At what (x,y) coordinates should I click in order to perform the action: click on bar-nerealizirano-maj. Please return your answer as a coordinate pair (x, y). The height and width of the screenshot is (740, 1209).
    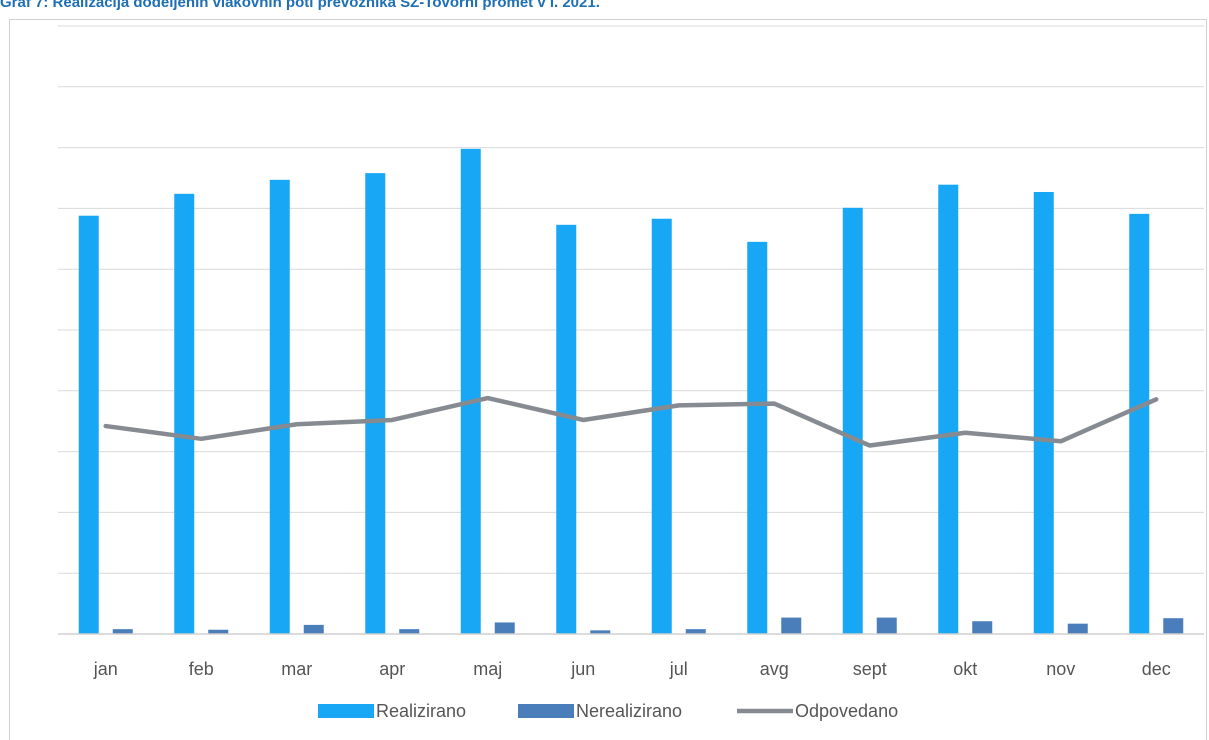
    Looking at the image, I should click on (504, 628).